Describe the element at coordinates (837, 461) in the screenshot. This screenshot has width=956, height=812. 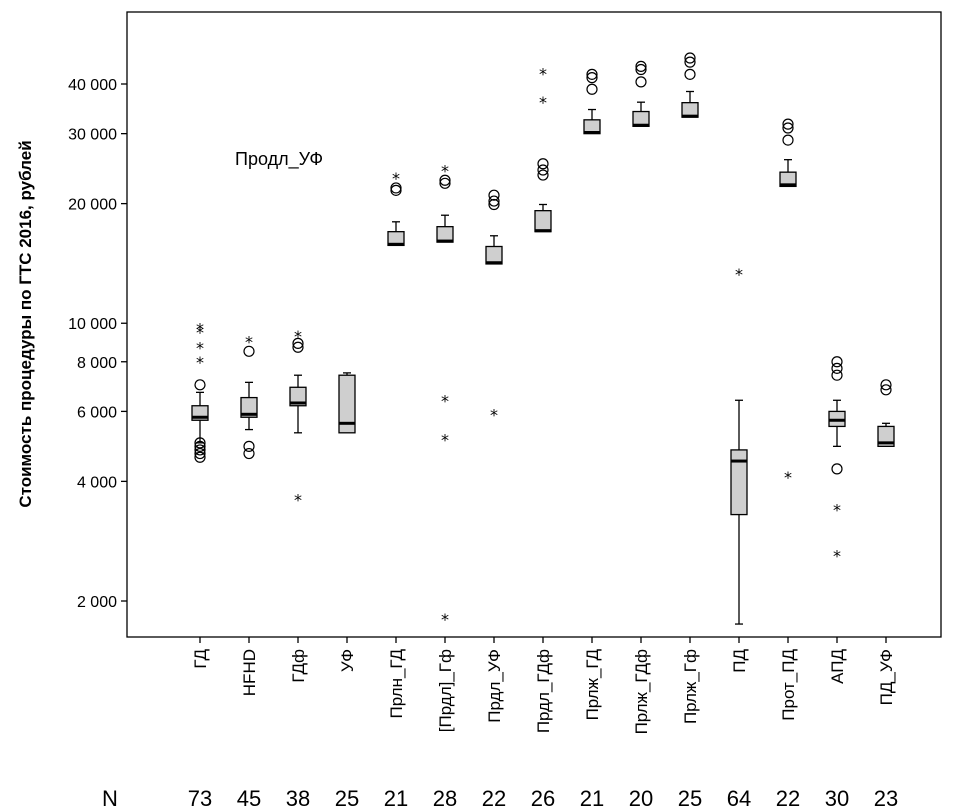
I see `box-plot-14: **` at that location.